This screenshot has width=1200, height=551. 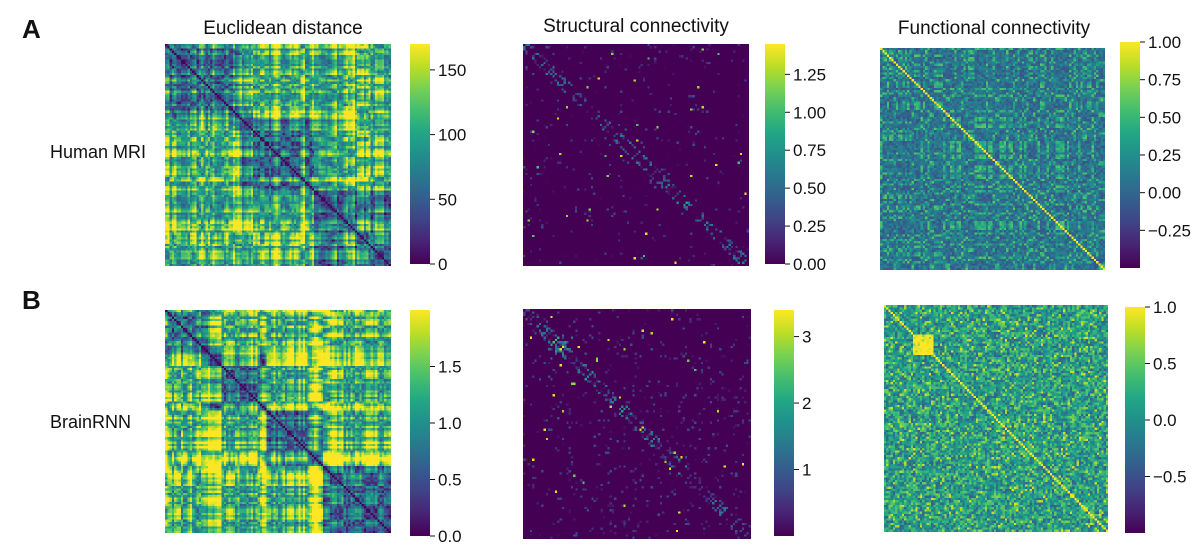 What do you see at coordinates (31, 300) in the screenshot?
I see `panel-letter-b: B` at bounding box center [31, 300].